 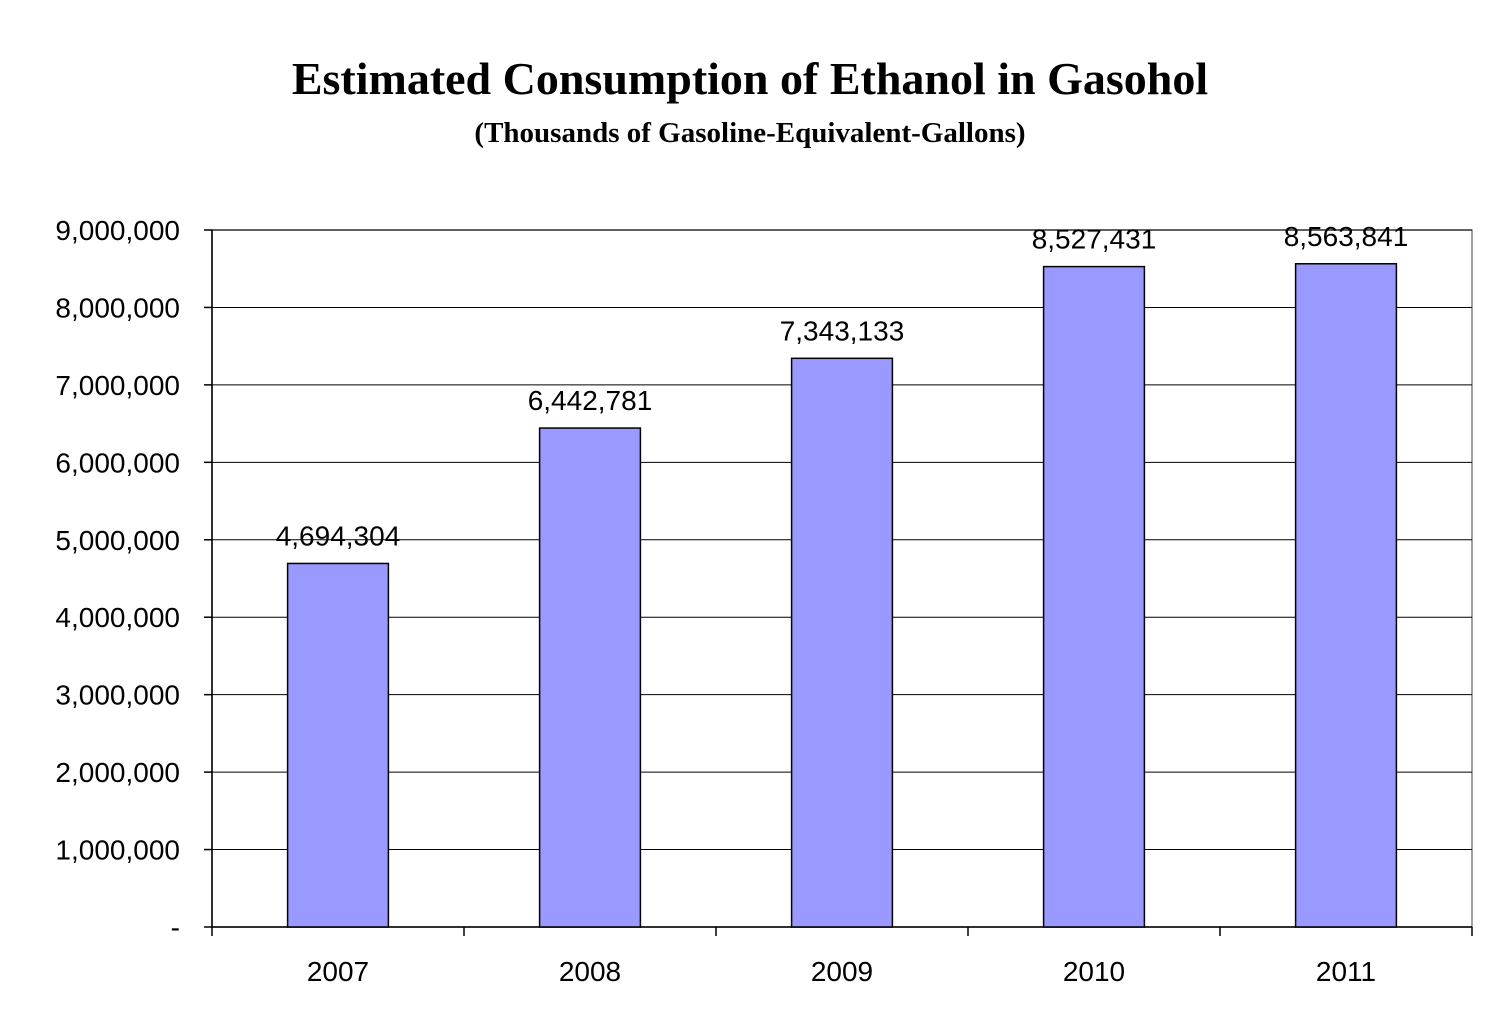 What do you see at coordinates (1094, 971) in the screenshot?
I see `x-tick-label: 2010` at bounding box center [1094, 971].